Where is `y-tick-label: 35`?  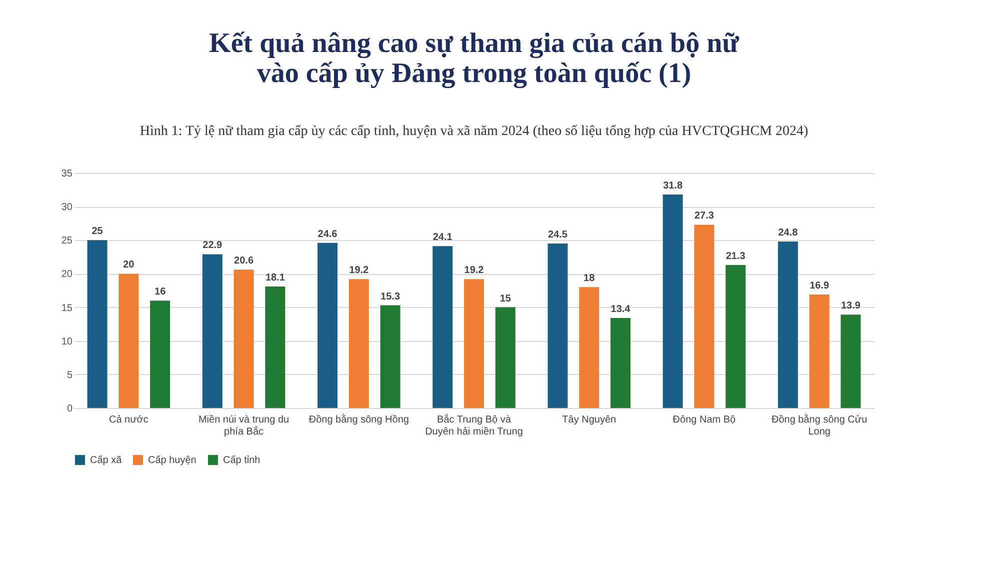 y-tick-label: 35 is located at coordinates (67, 174).